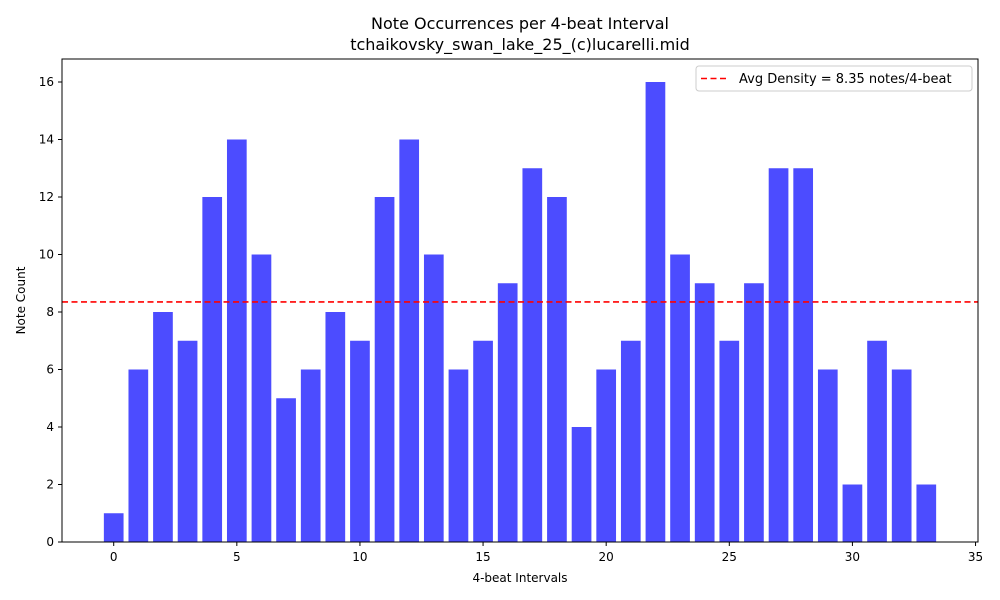  Describe the element at coordinates (546, 553) in the screenshot. I see `x-axis-ticks: 0 5 10 15 20 25 30 35` at that location.